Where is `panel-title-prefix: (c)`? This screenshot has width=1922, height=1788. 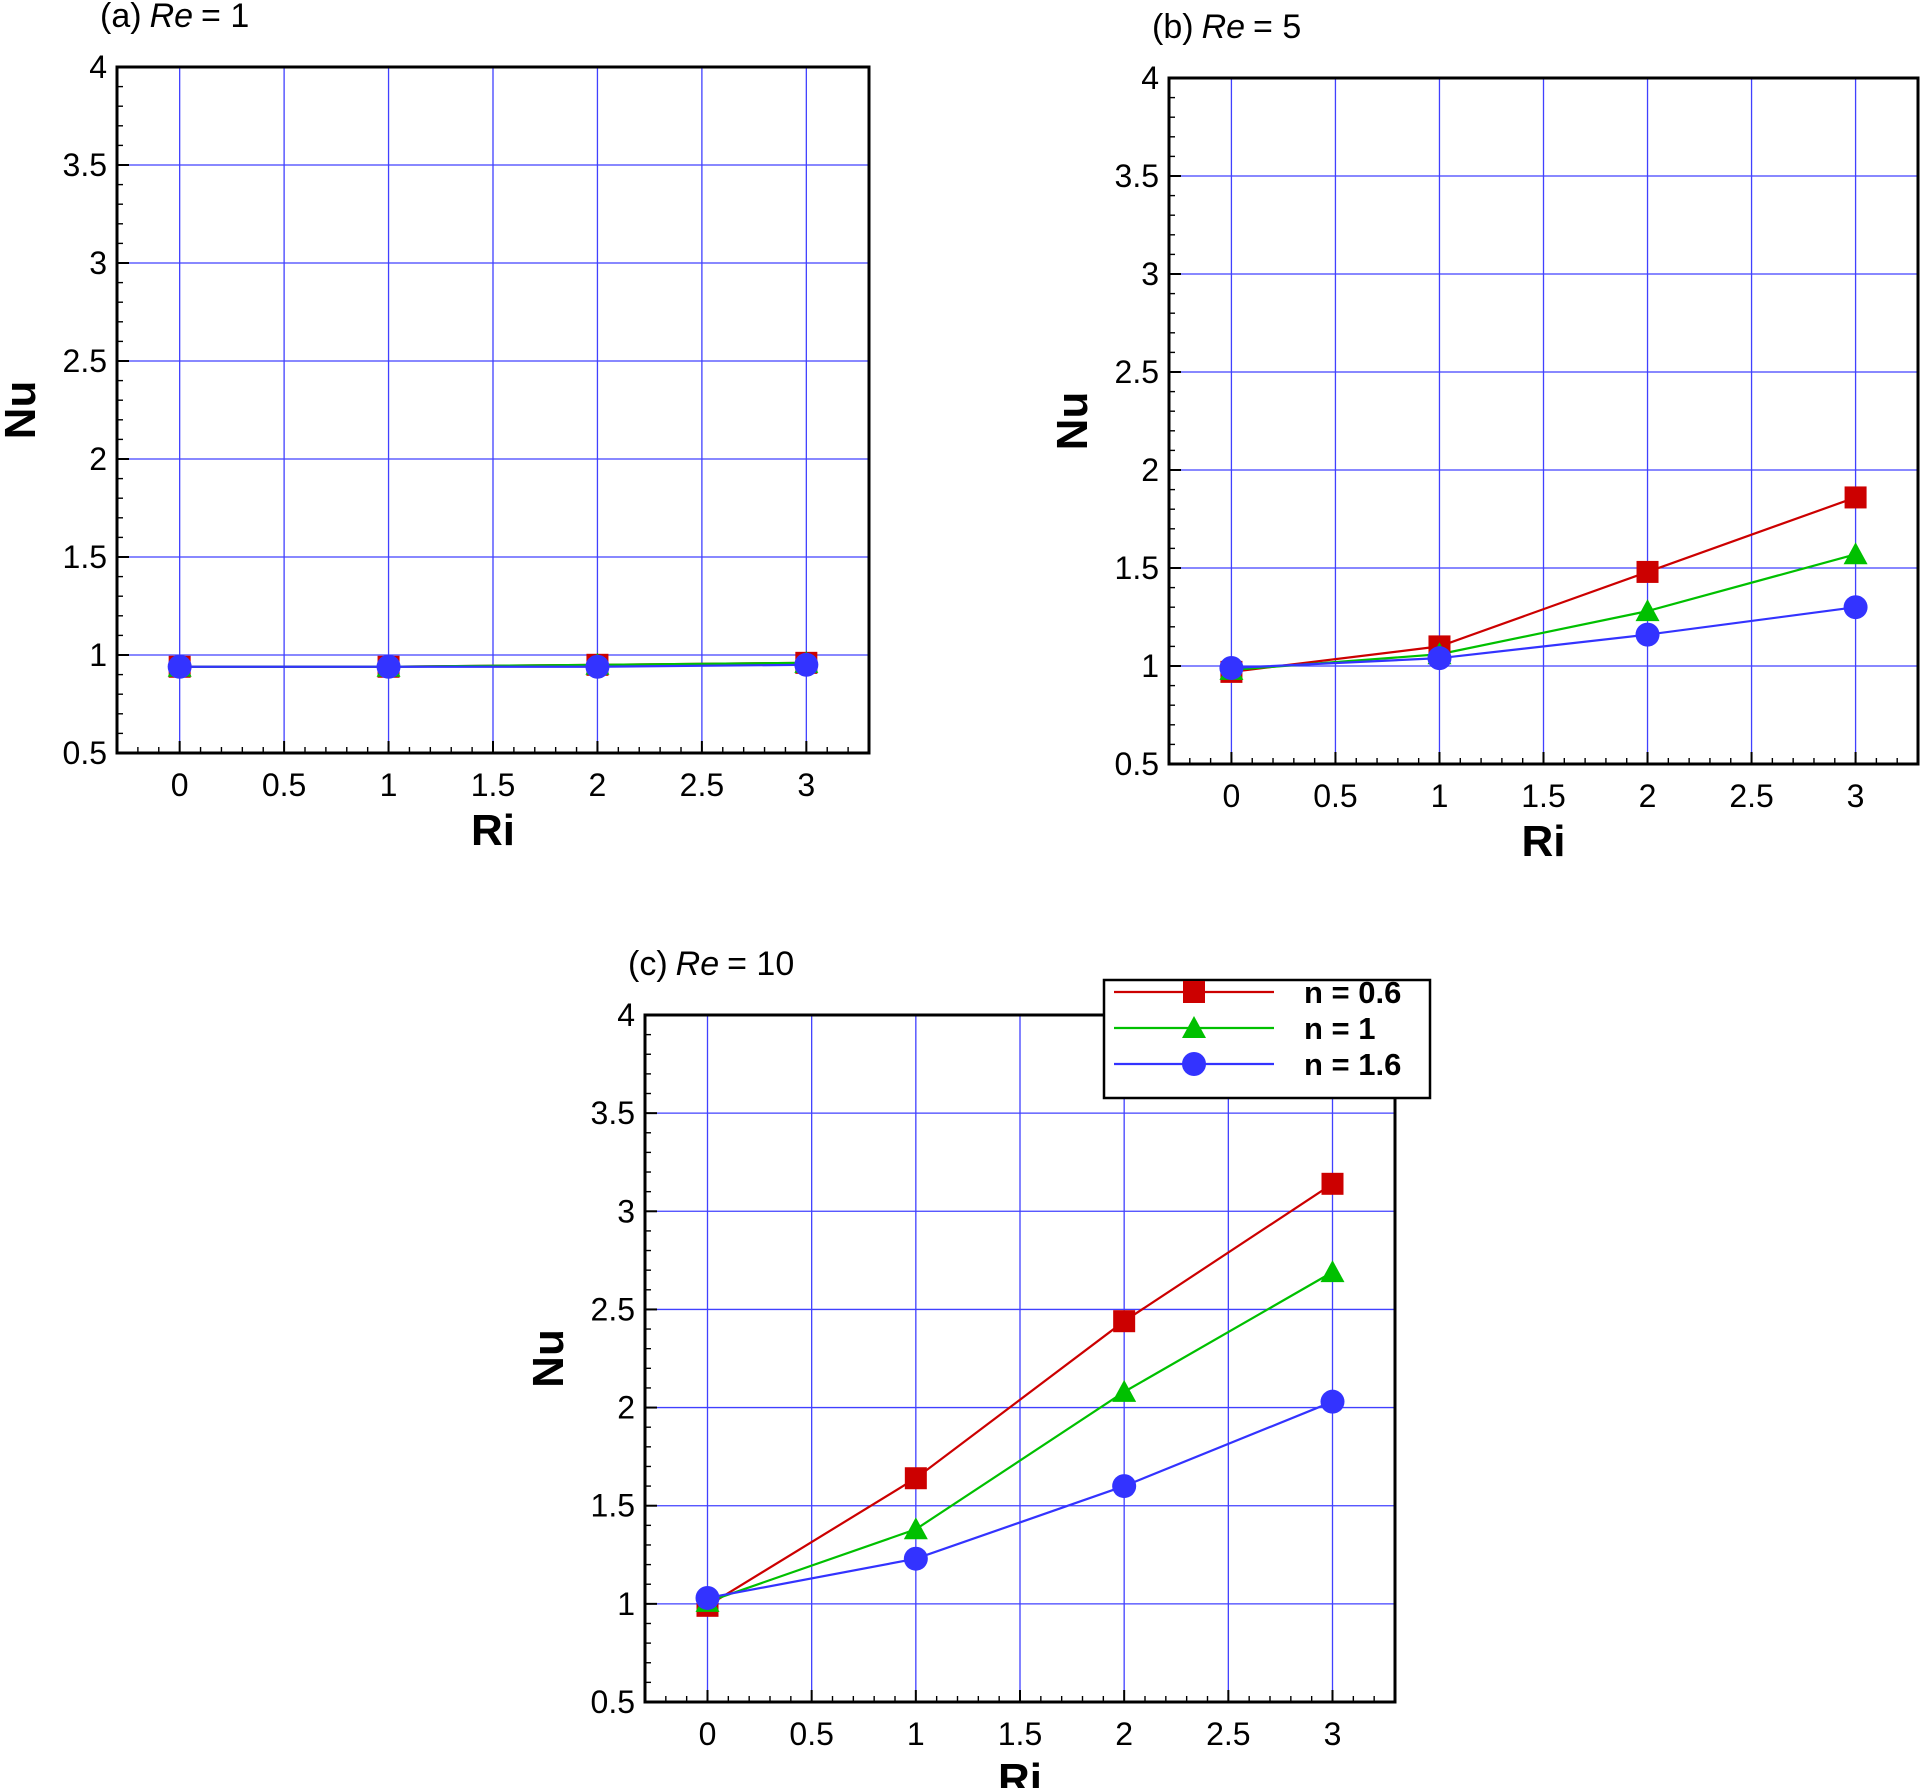
panel-title-prefix: (c) is located at coordinates (648, 964).